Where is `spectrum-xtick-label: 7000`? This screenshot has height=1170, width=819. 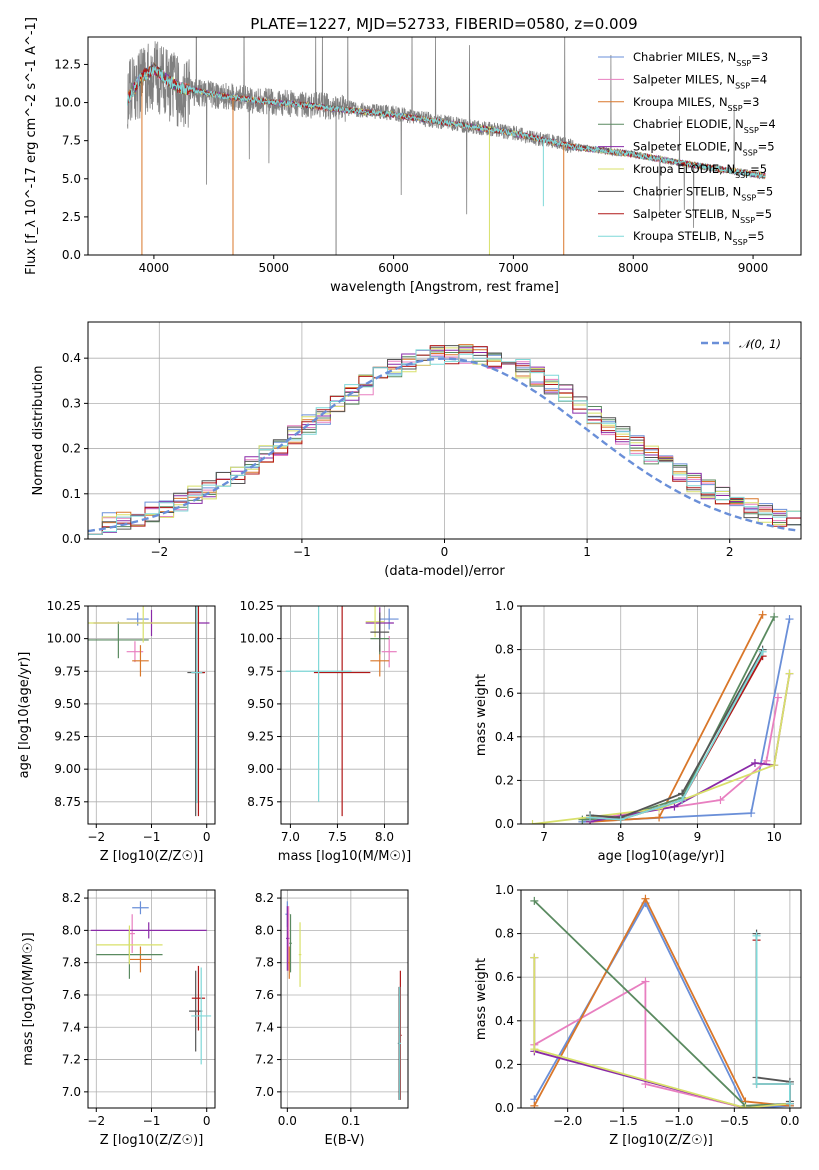
spectrum-xtick-label: 7000 is located at coordinates (513, 268).